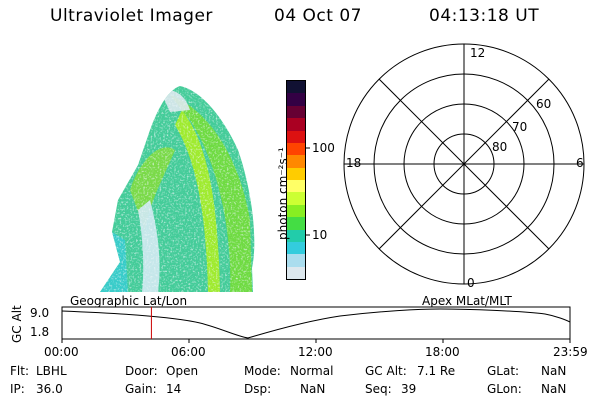  What do you see at coordinates (520, 127) in the screenshot?
I see `lat-label-70: 70` at bounding box center [520, 127].